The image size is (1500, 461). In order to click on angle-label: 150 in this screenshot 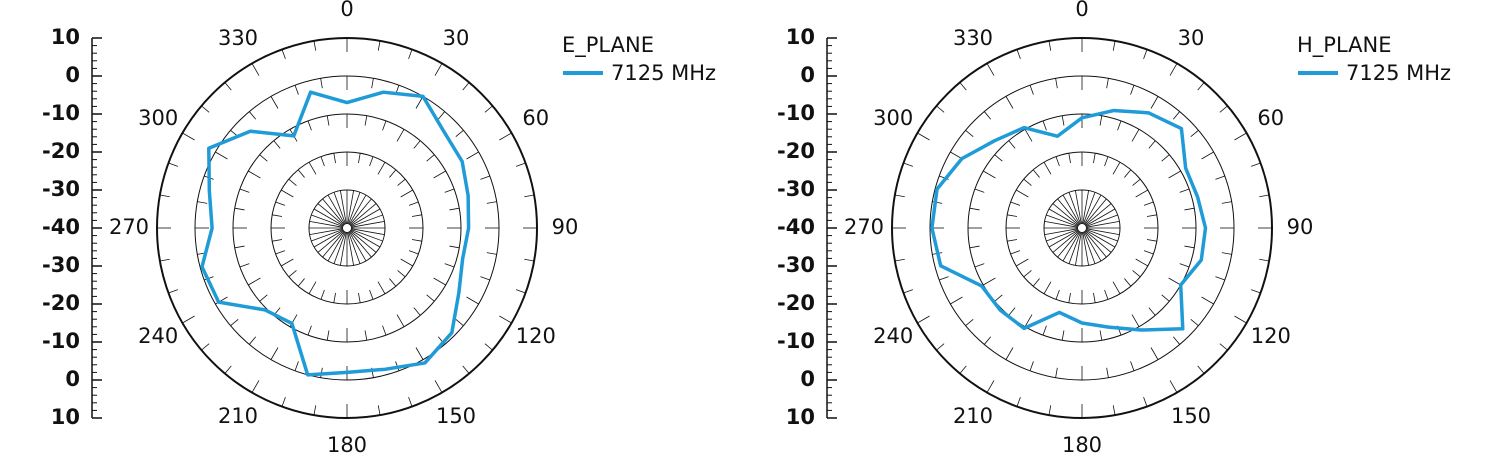, I will do `click(1191, 416)`.